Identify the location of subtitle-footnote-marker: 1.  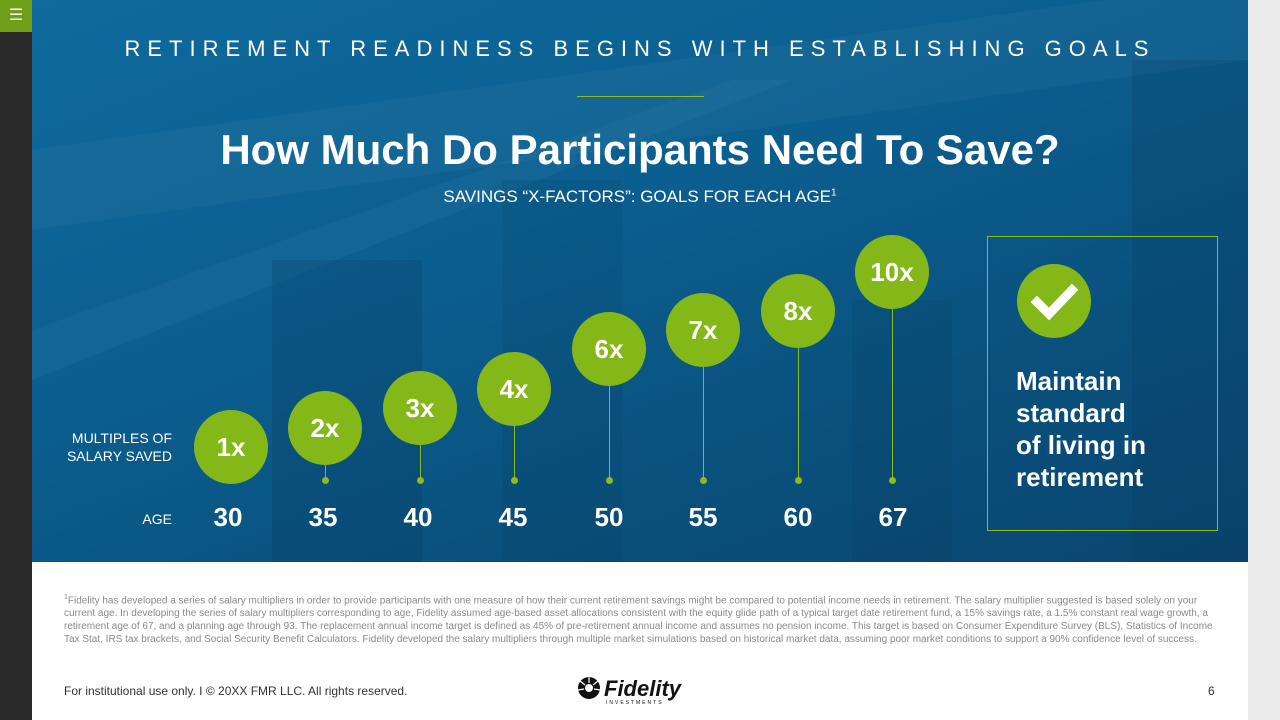
(834, 193).